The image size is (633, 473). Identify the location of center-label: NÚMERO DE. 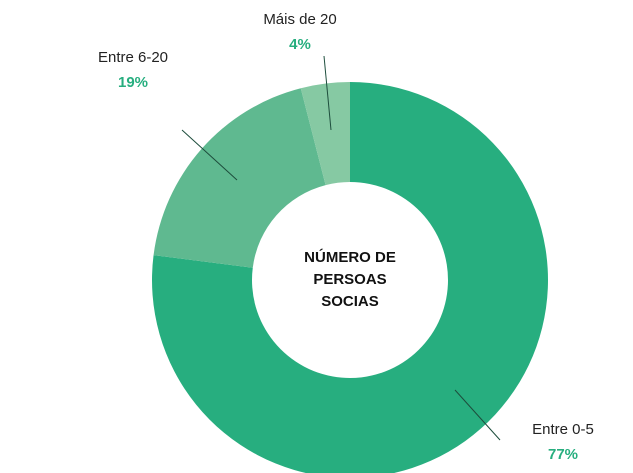
(350, 257).